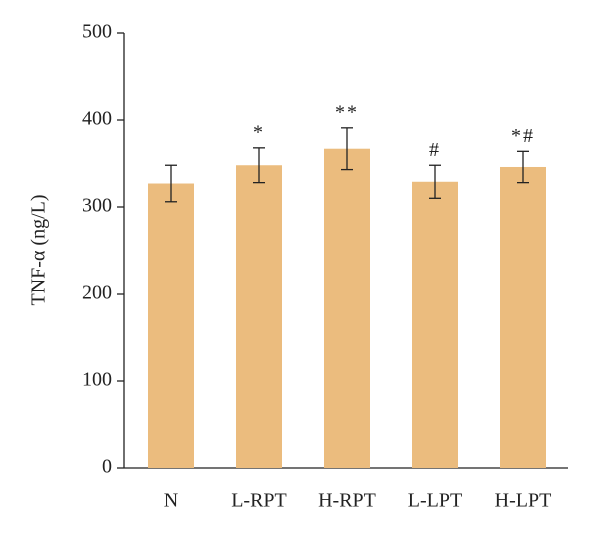 This screenshot has height=534, width=600. Describe the element at coordinates (97, 119) in the screenshot. I see `y-tick-label: 400` at that location.